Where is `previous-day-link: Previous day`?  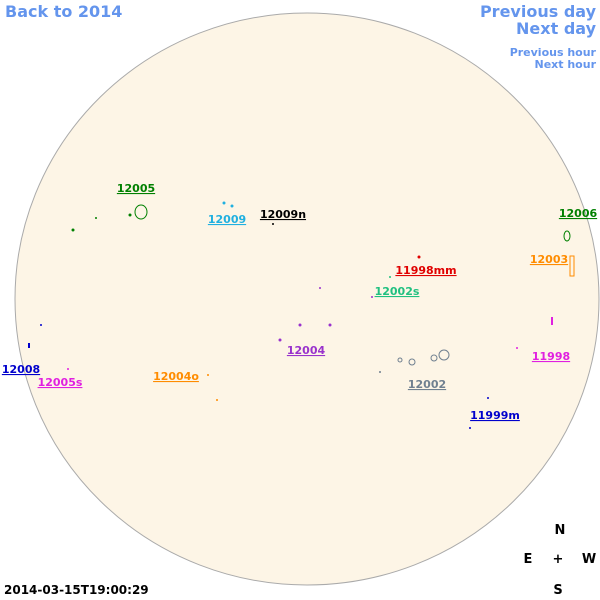 previous-day-link: Previous day is located at coordinates (538, 11).